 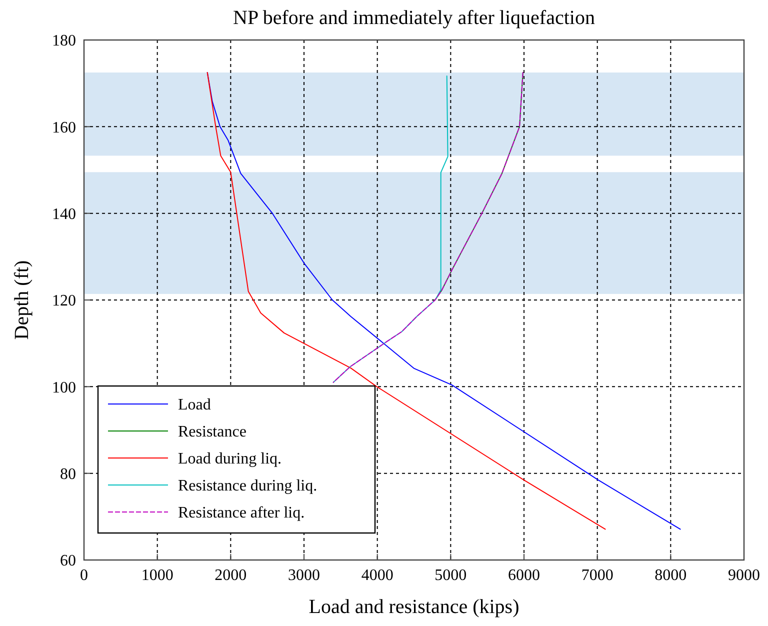 I want to click on x-tick-label: 4000, so click(x=377, y=575).